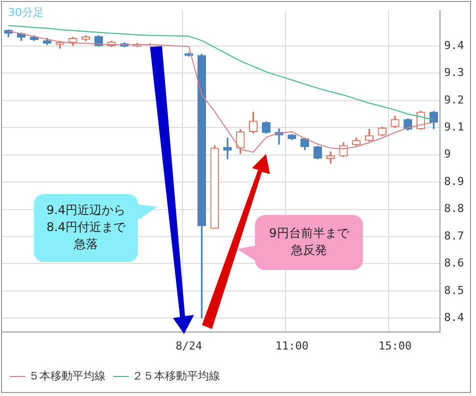 Image resolution: width=476 pixels, height=396 pixels. I want to click on legend-label: ２５本移動平均線, so click(176, 376).